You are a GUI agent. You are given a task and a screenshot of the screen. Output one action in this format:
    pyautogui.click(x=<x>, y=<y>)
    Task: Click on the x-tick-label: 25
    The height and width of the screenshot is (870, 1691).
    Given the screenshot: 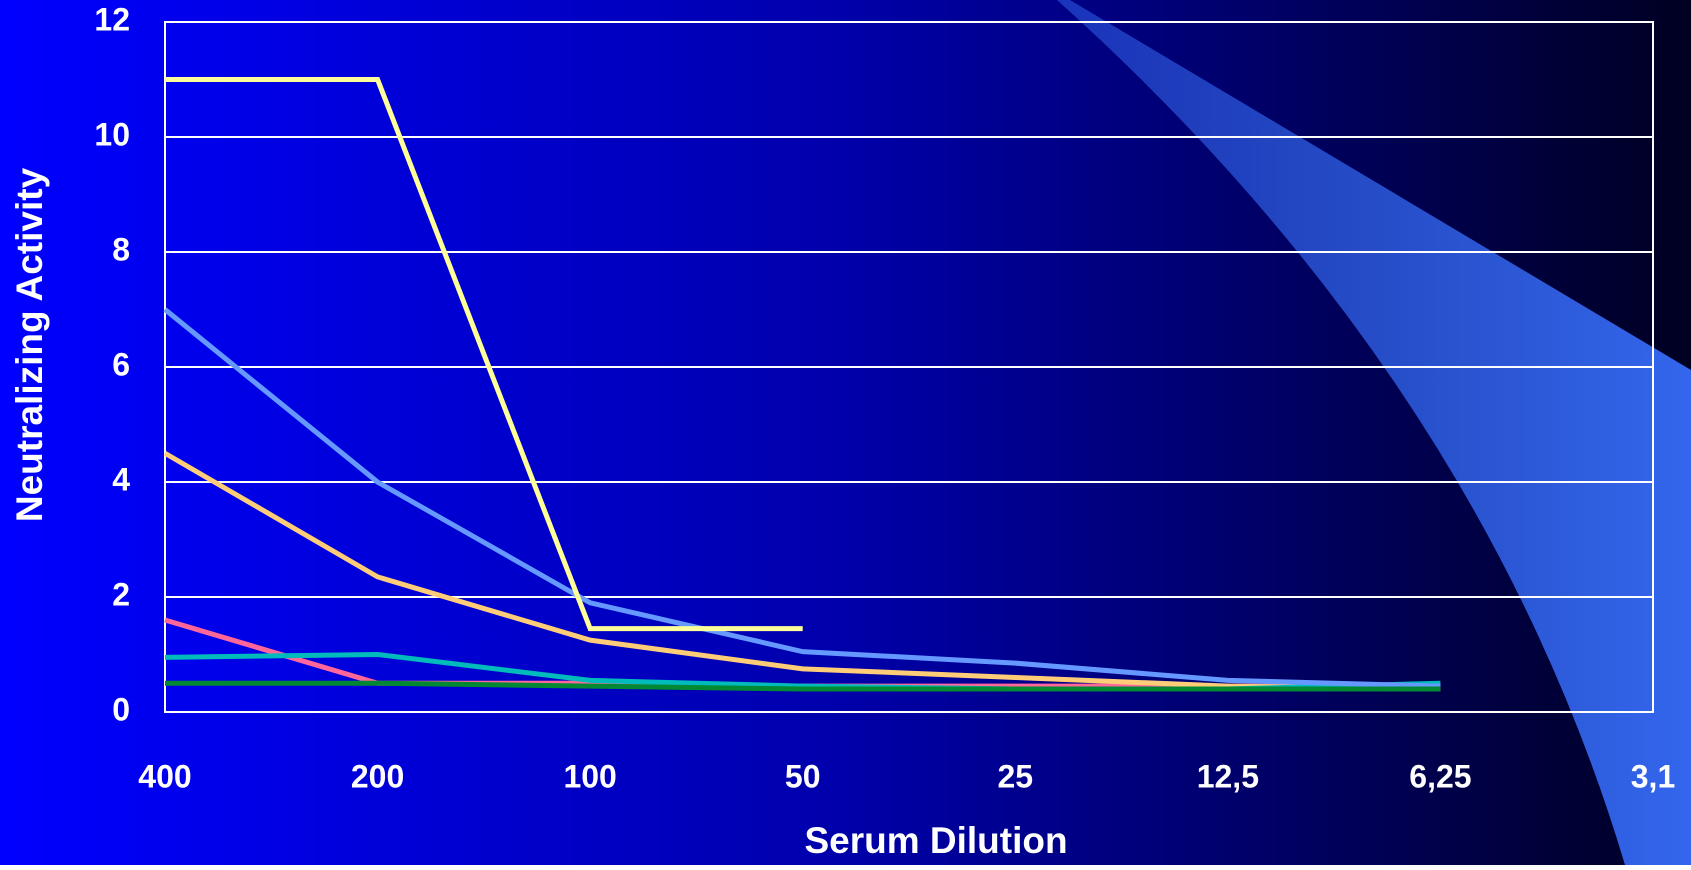 What is the action you would take?
    pyautogui.click(x=1015, y=776)
    